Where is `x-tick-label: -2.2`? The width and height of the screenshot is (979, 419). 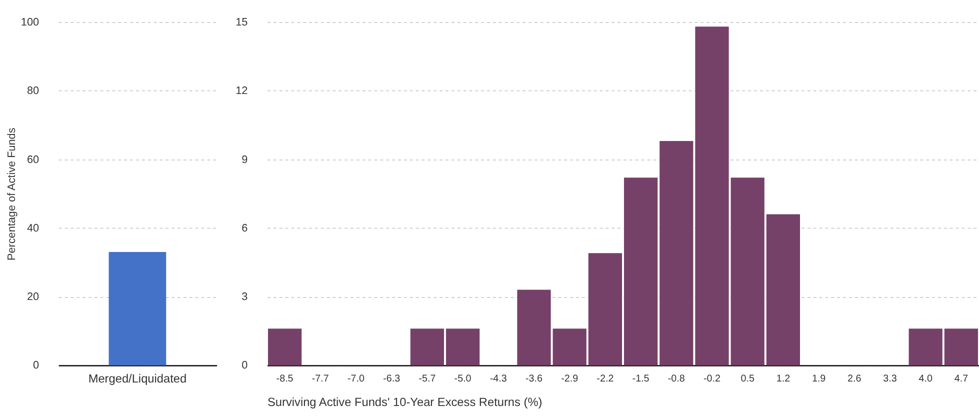
x-tick-label: -2.2 is located at coordinates (605, 379).